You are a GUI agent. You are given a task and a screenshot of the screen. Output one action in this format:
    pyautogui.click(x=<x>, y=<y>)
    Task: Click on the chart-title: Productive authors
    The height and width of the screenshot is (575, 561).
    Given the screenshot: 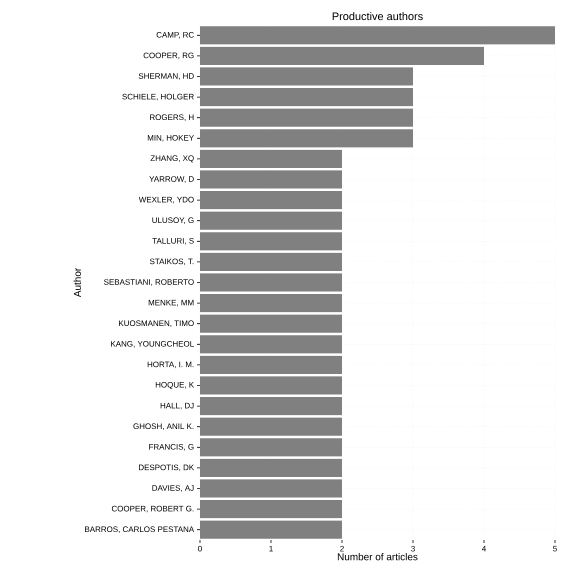 What is the action you would take?
    pyautogui.click(x=377, y=16)
    